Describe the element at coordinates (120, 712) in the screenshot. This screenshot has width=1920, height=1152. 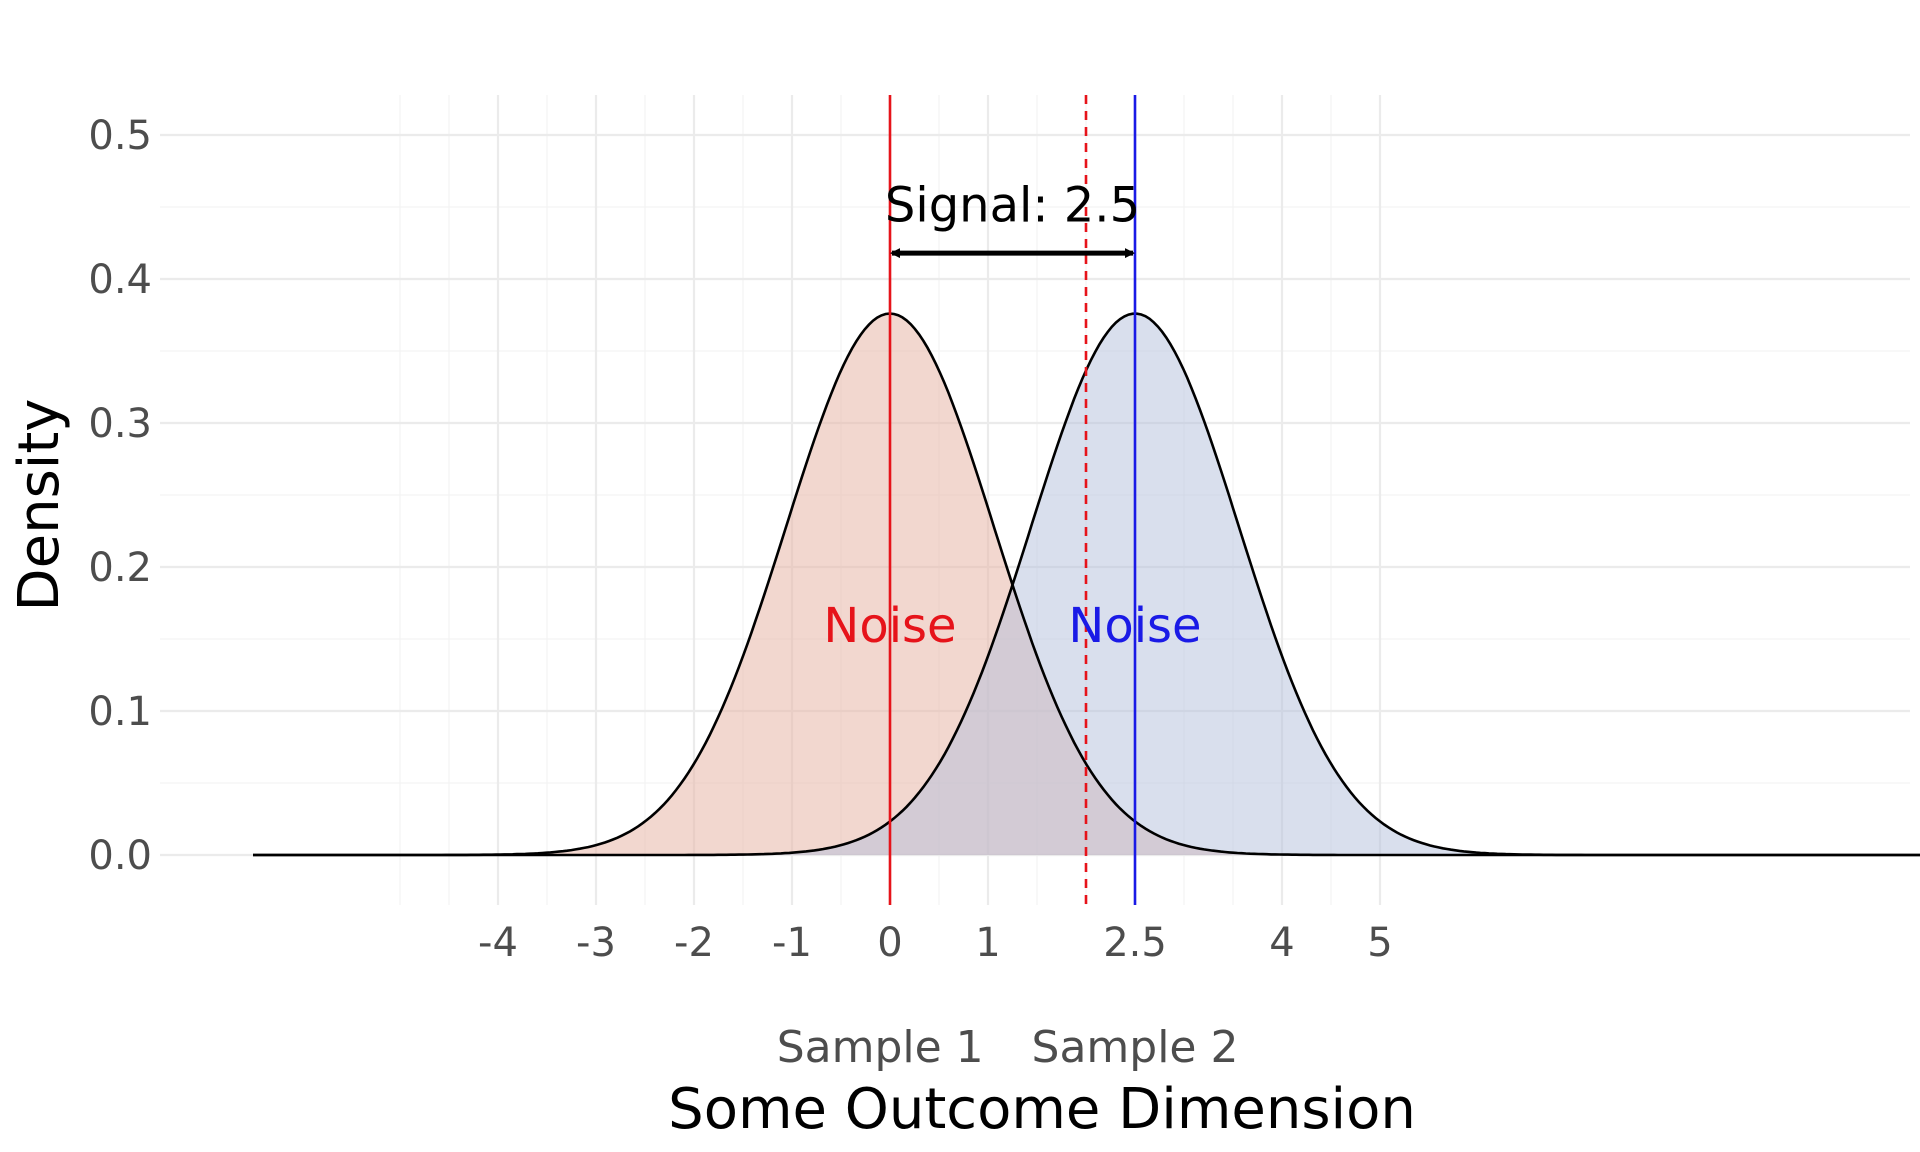
I see `y-tick-label: 0.1` at that location.